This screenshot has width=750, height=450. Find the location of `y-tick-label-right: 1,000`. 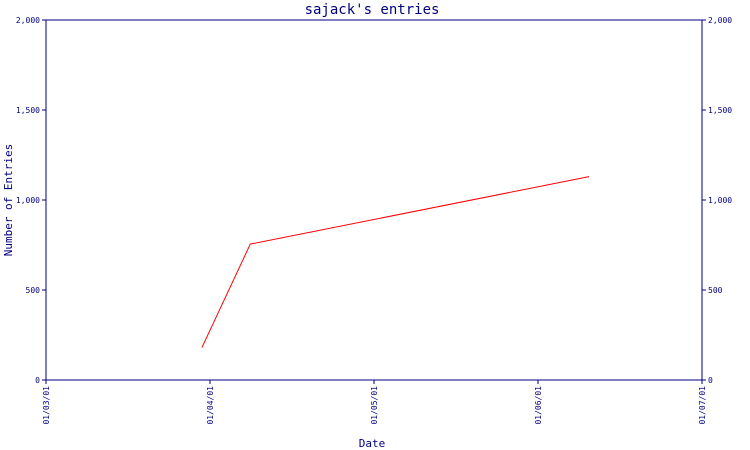

y-tick-label-right: 1,000 is located at coordinates (720, 200).